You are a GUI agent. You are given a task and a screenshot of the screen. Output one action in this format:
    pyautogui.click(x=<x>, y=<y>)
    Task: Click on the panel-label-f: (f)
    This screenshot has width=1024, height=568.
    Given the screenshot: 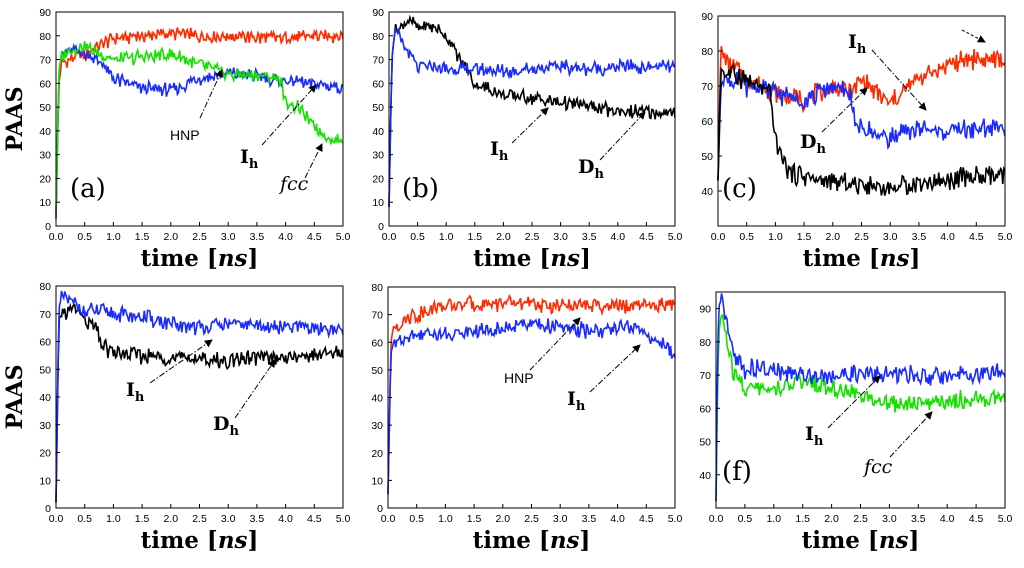 What is the action you would take?
    pyautogui.click(x=737, y=472)
    